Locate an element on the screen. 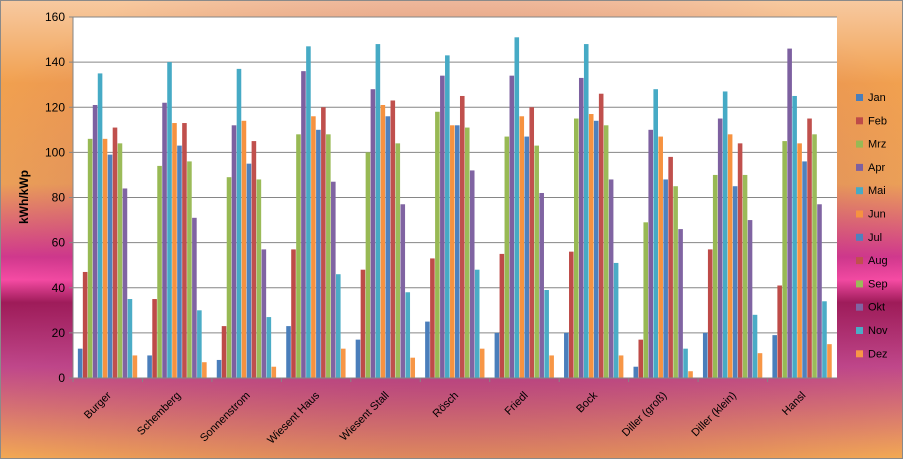  x-category-label: Sonnenstrom is located at coordinates (225, 417).